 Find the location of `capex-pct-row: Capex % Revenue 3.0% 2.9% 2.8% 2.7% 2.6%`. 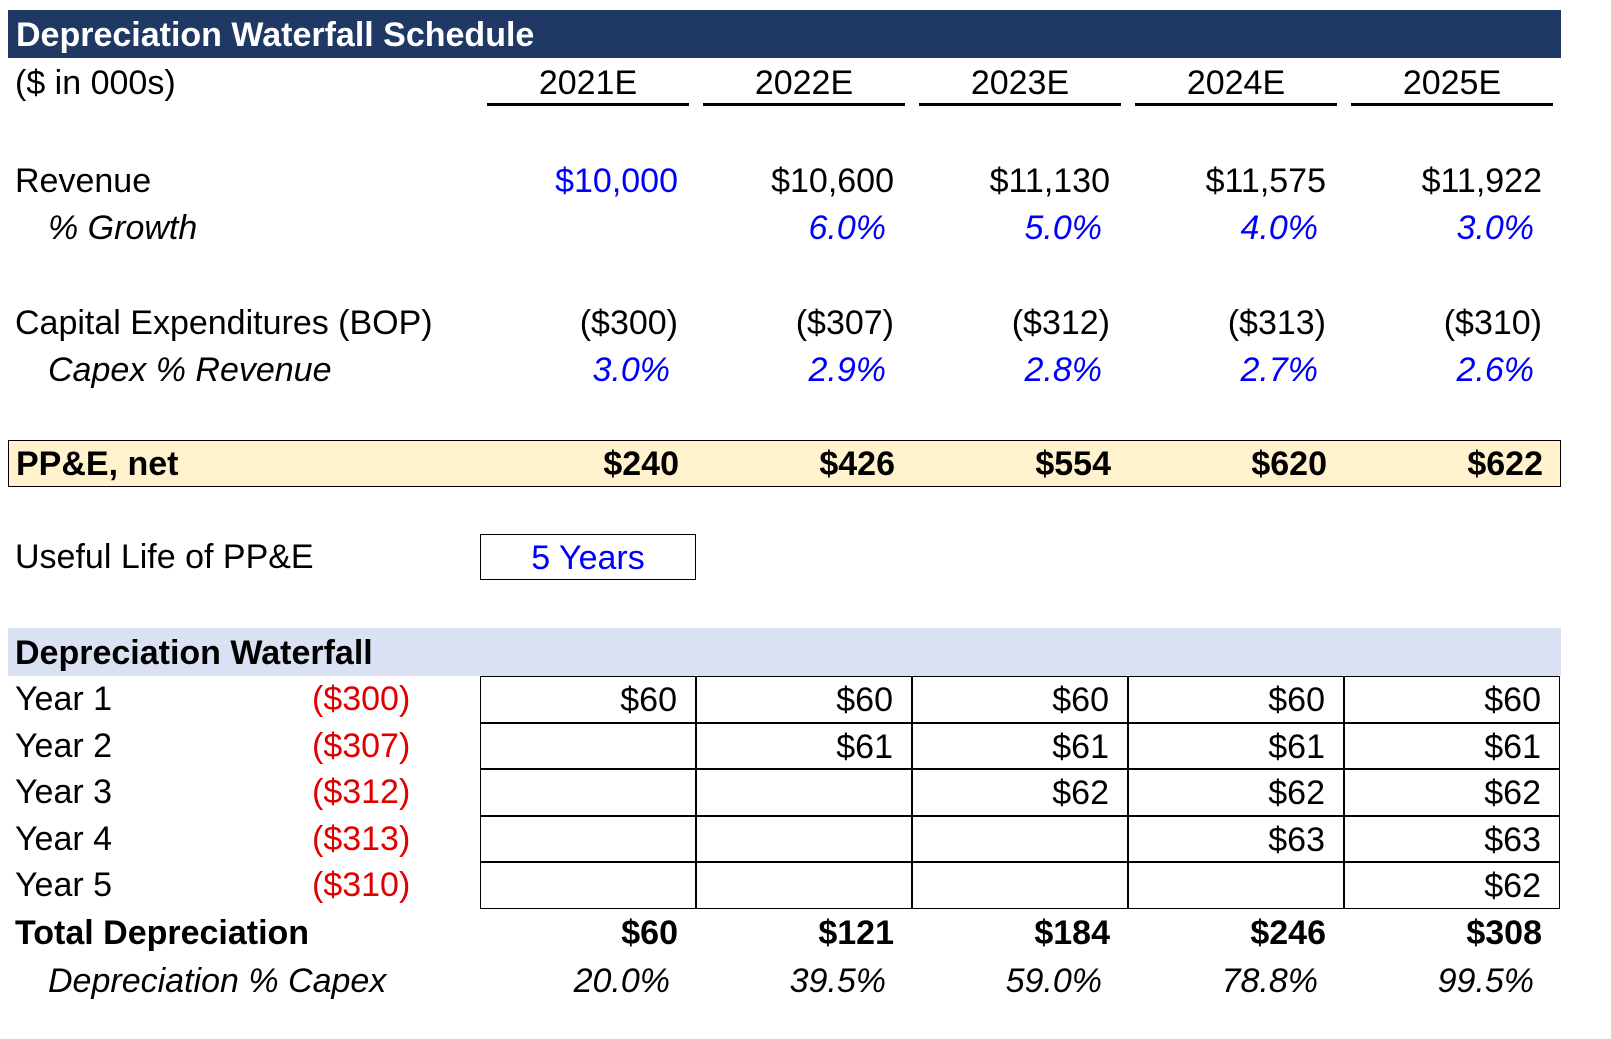

capex-pct-row: Capex % Revenue 3.0% 2.9% 2.8% 2.7% 2.6% is located at coordinates (784, 370).